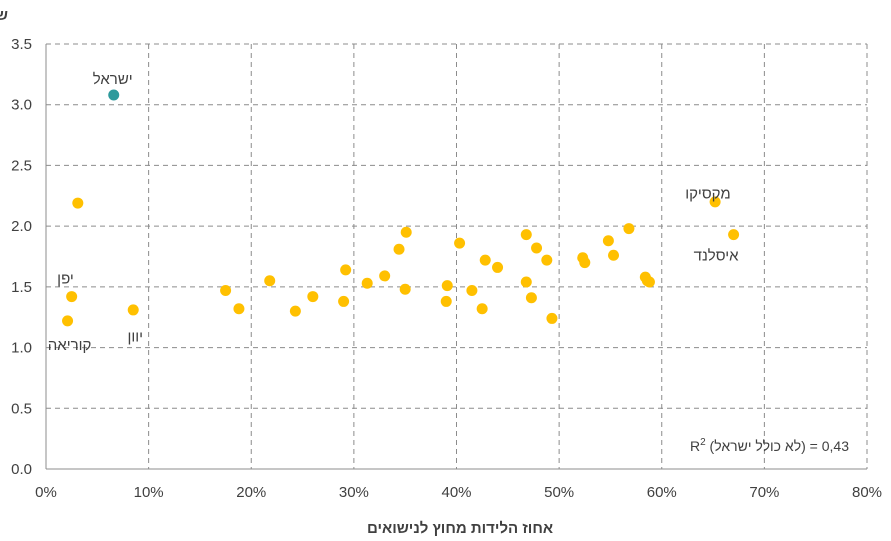 The image size is (891, 541). Describe the element at coordinates (21, 105) in the screenshot. I see `y-tick-label: 3.0` at that location.